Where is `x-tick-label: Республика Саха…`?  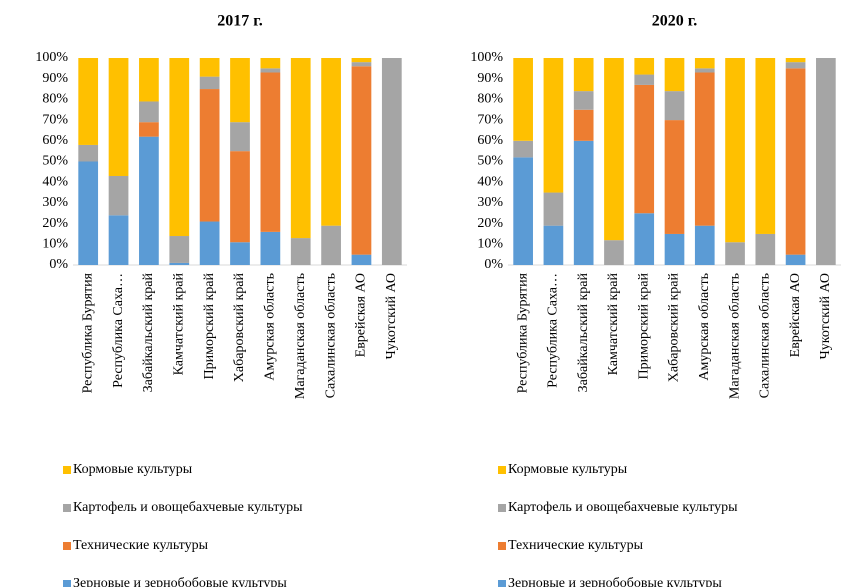
x-tick-label: Республика Саха… is located at coordinates (118, 330).